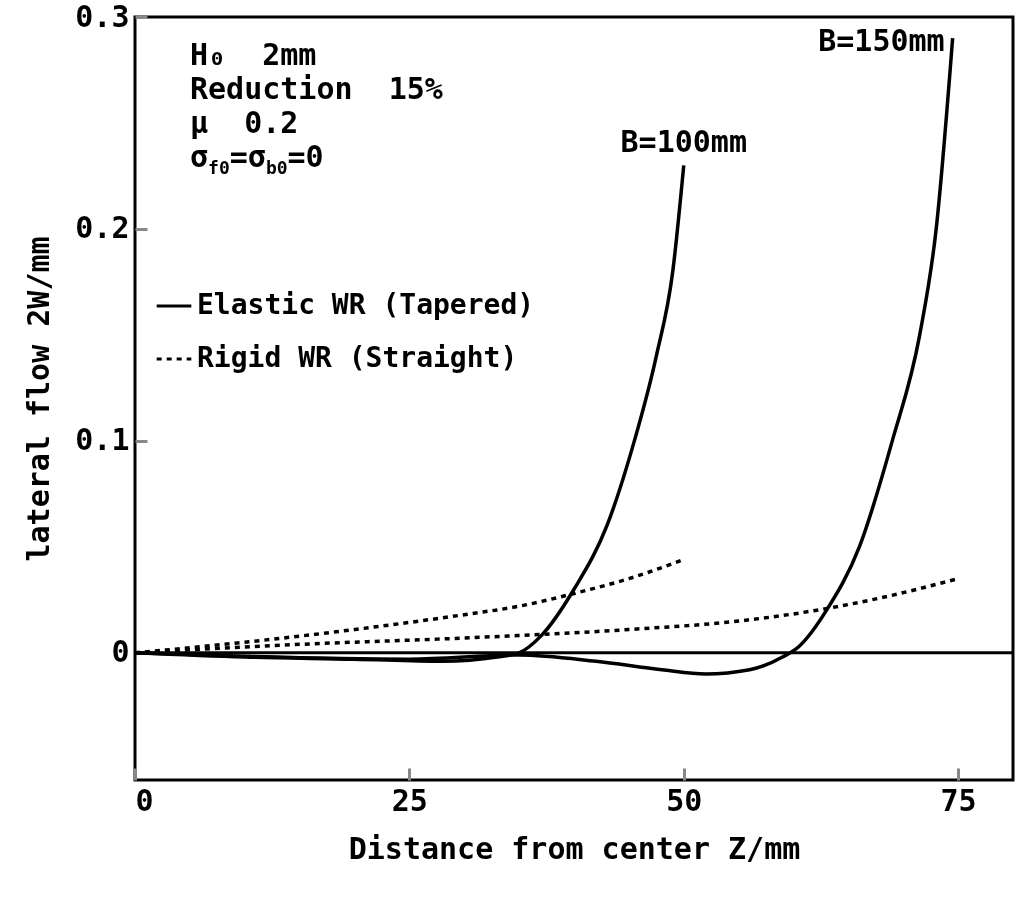 The width and height of the screenshot is (1036, 906). I want to click on legend-label: Elastic WR (Tapered), so click(366, 304).